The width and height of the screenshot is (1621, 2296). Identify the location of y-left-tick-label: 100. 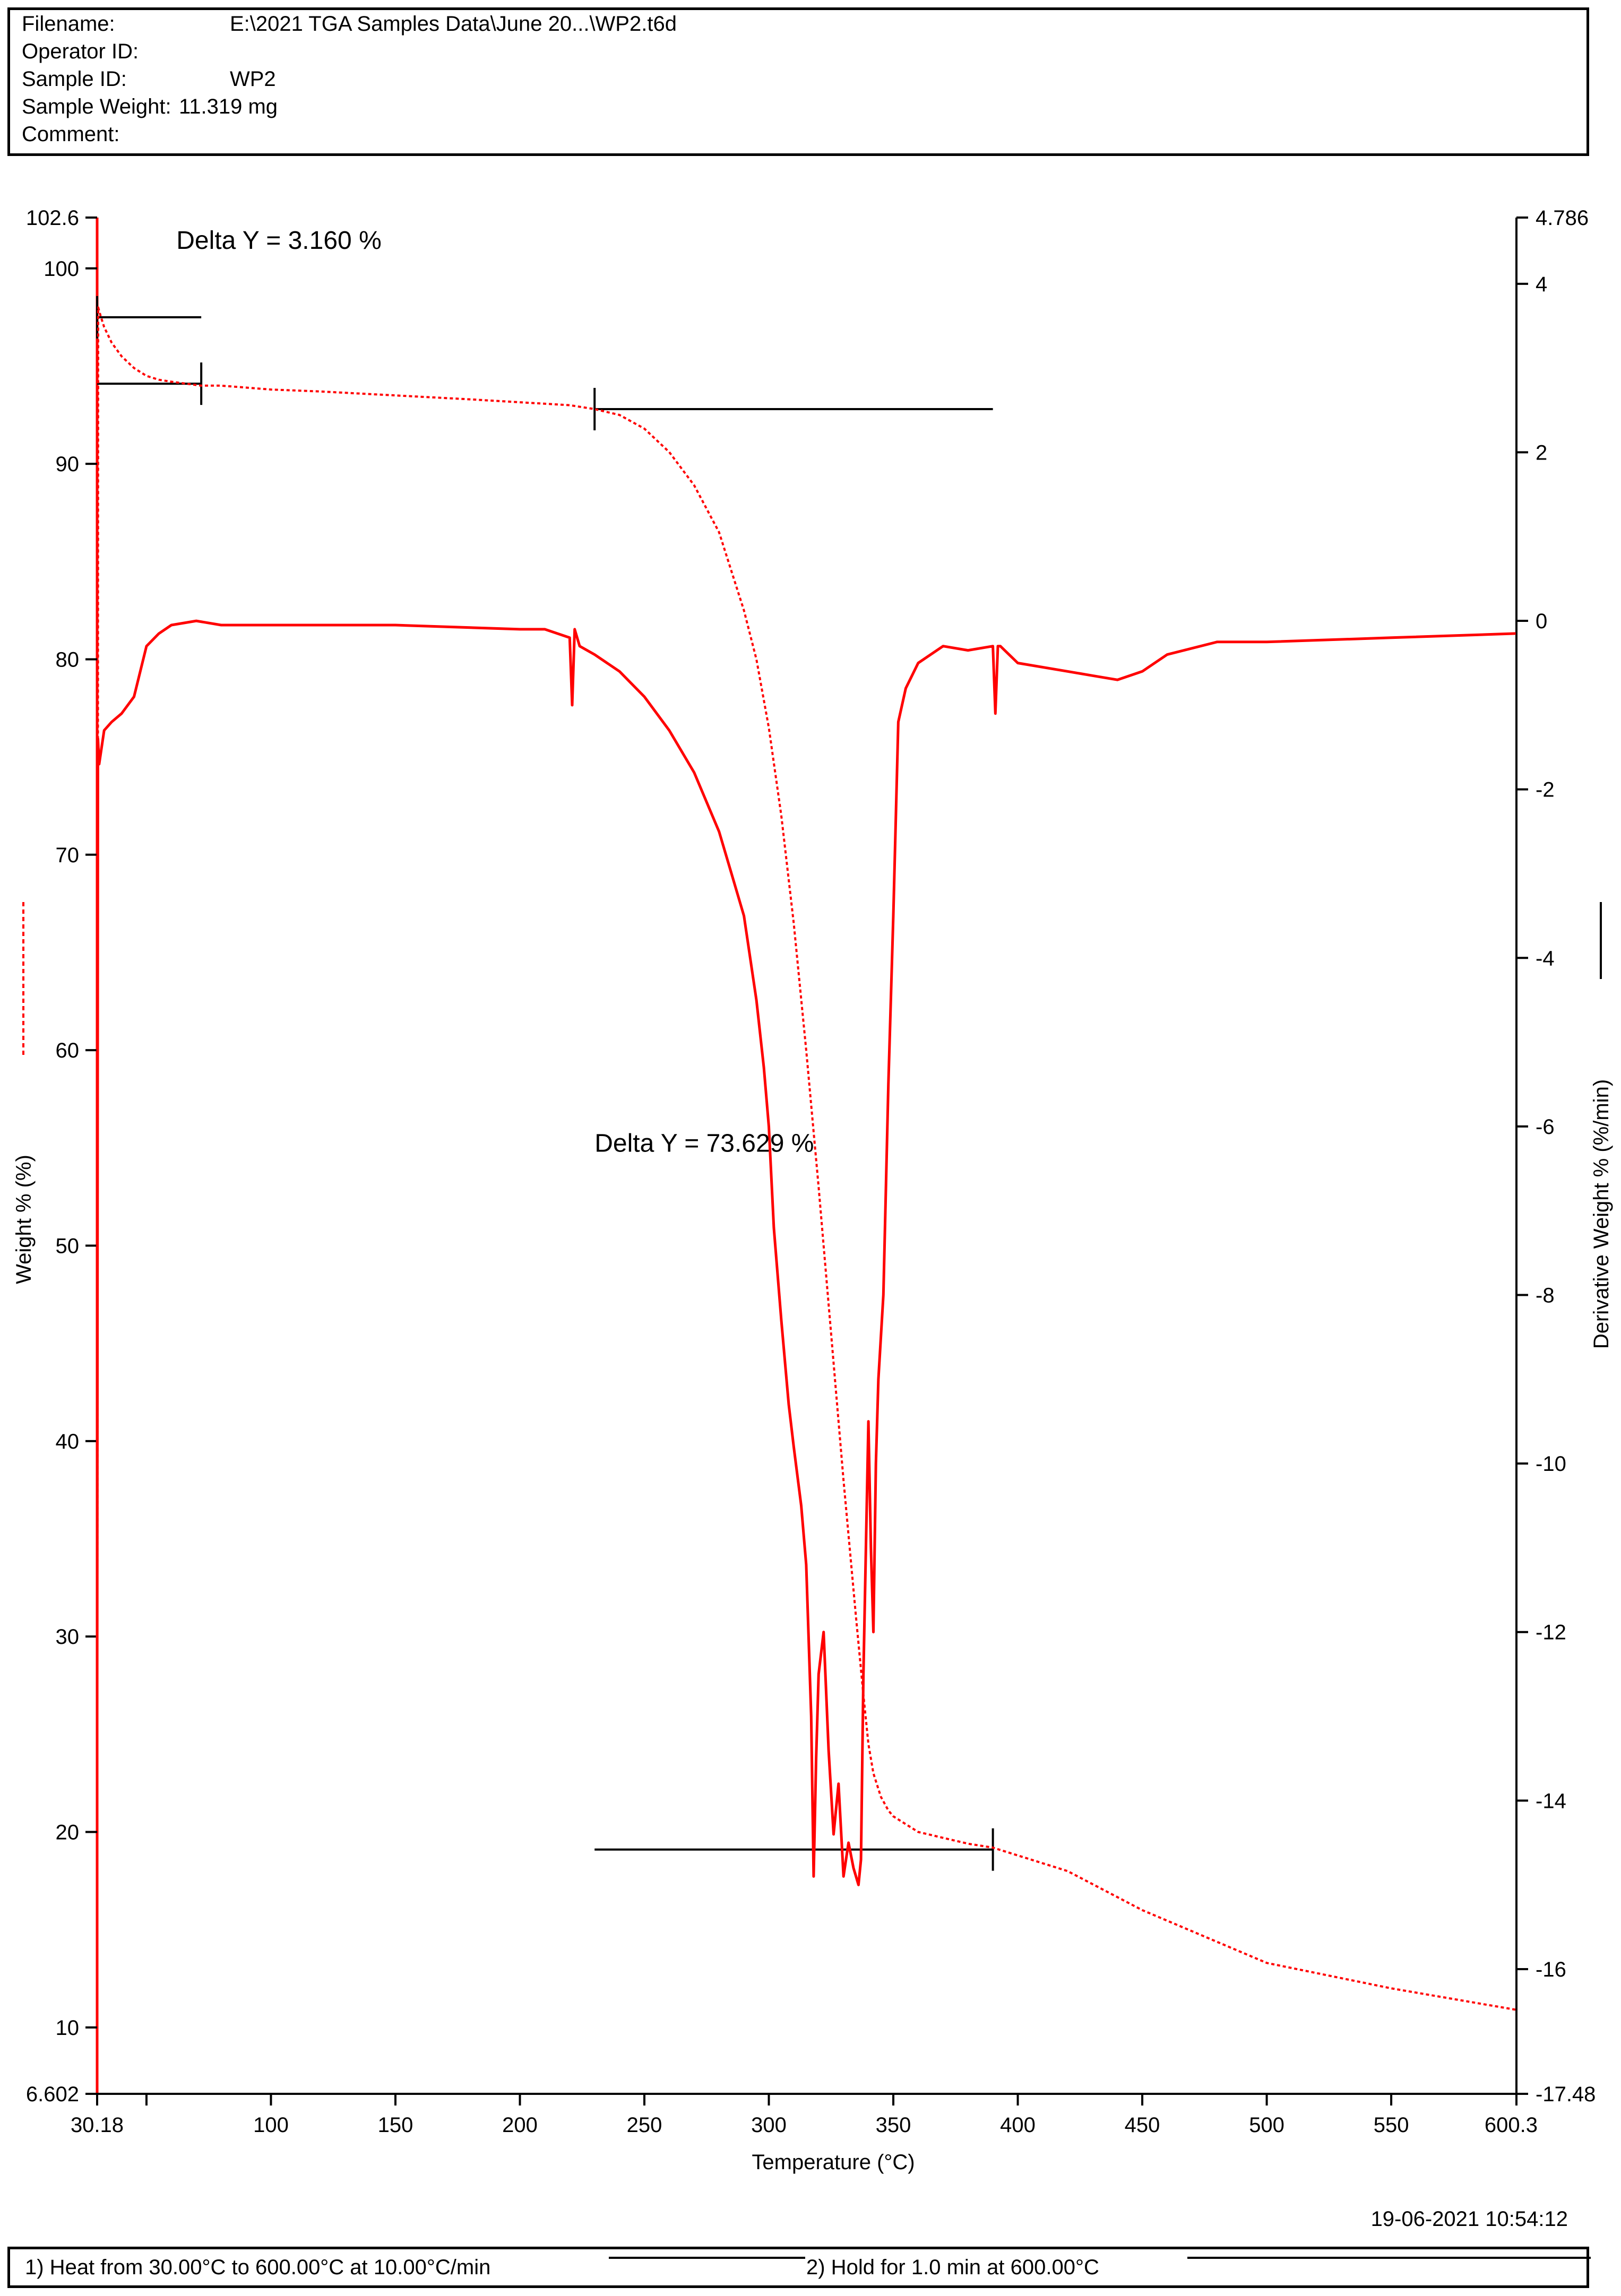
(61, 269).